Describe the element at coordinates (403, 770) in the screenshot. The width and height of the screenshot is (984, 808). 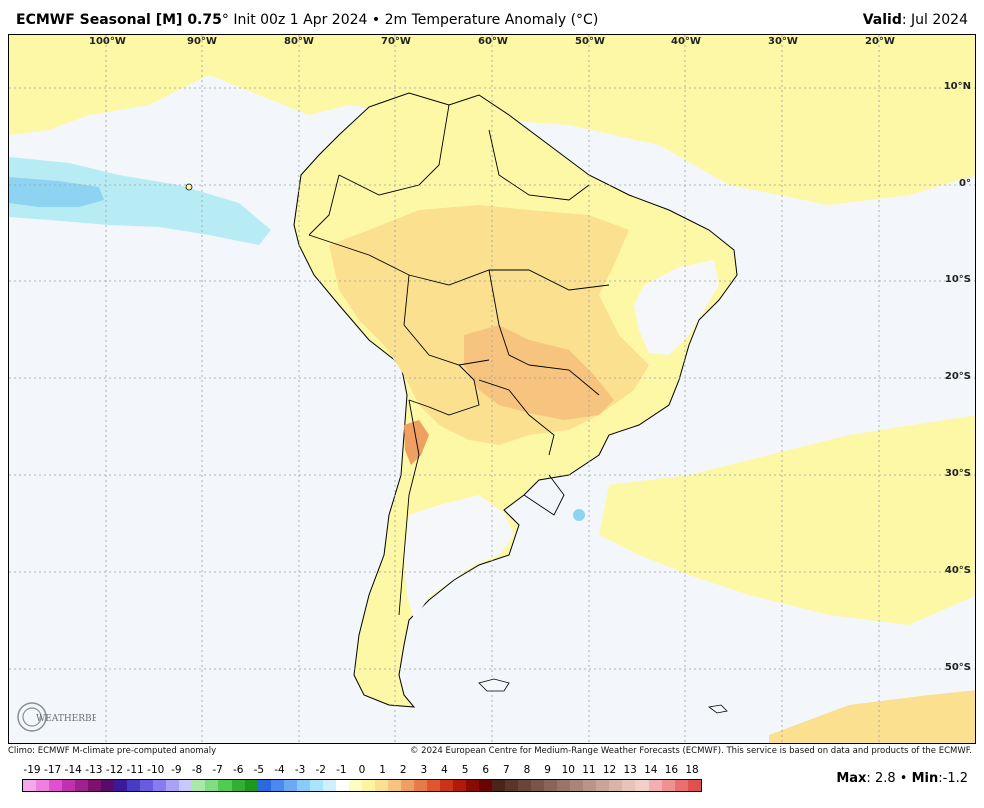
I see `colorbar-tick-label: 2` at that location.